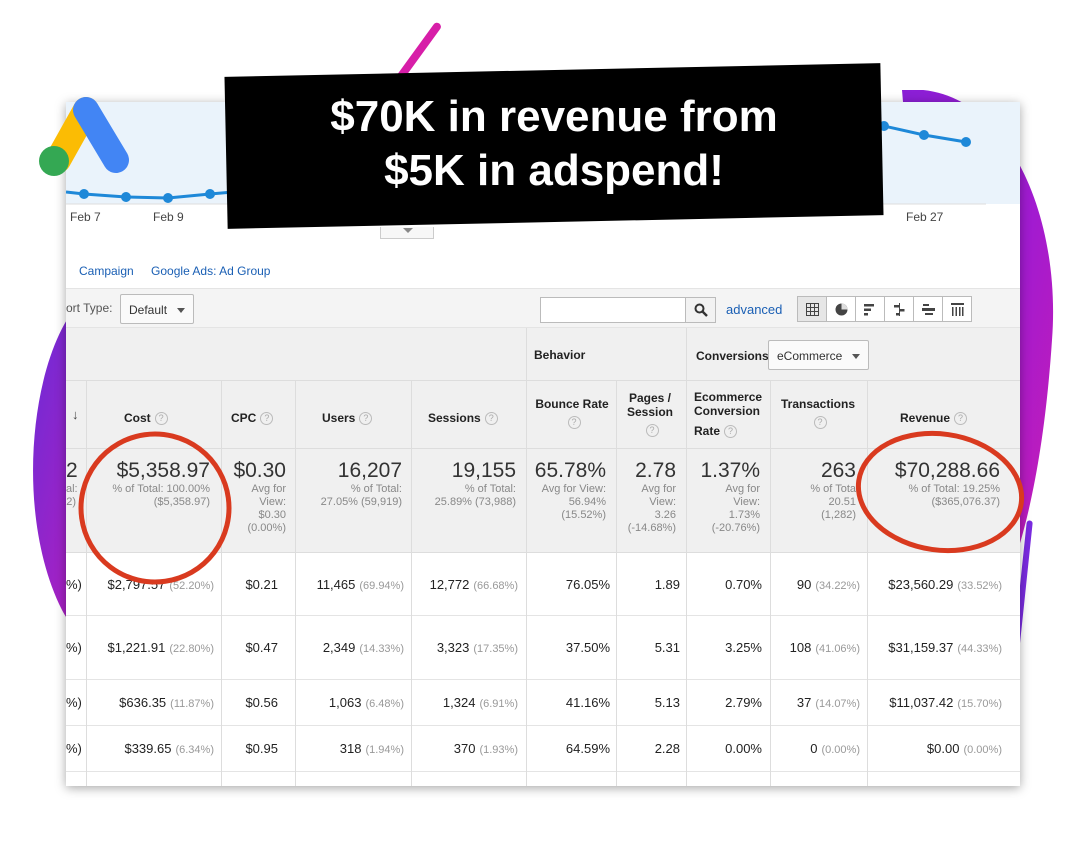  I want to click on total-cost-value: $5,358.97, so click(163, 470).